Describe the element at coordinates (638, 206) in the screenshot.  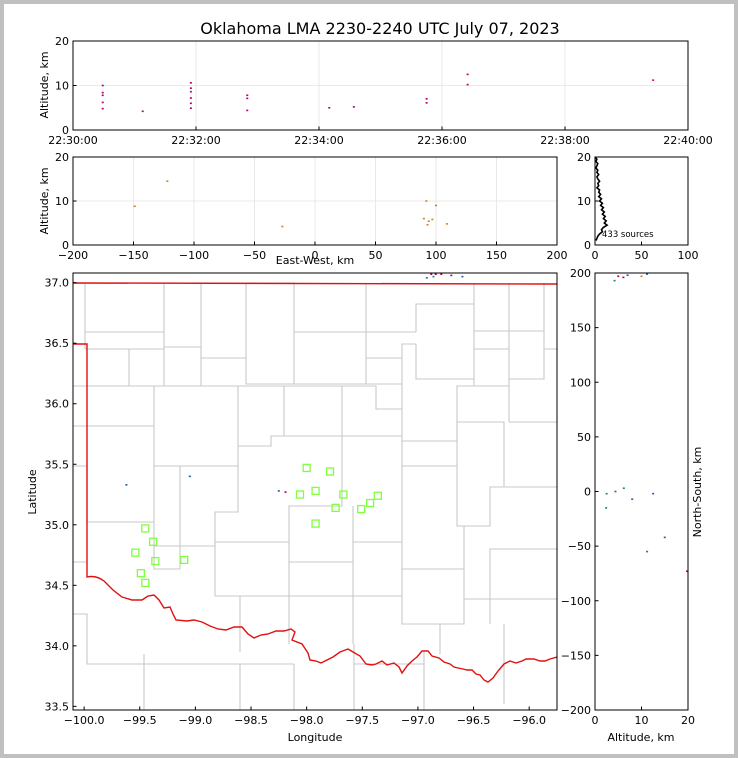
I see `altitude-histogram-panel: 0 50 100 0 10 20 433 sources` at that location.